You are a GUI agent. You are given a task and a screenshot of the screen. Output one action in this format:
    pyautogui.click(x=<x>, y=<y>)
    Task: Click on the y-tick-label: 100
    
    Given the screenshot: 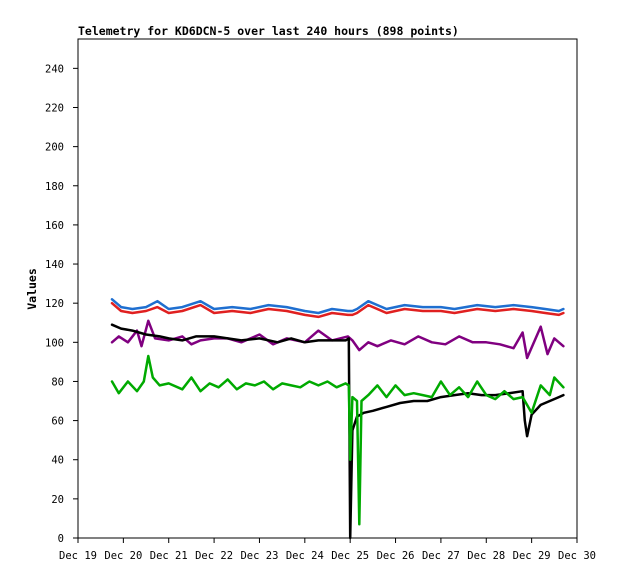 What is the action you would take?
    pyautogui.click(x=54, y=343)
    